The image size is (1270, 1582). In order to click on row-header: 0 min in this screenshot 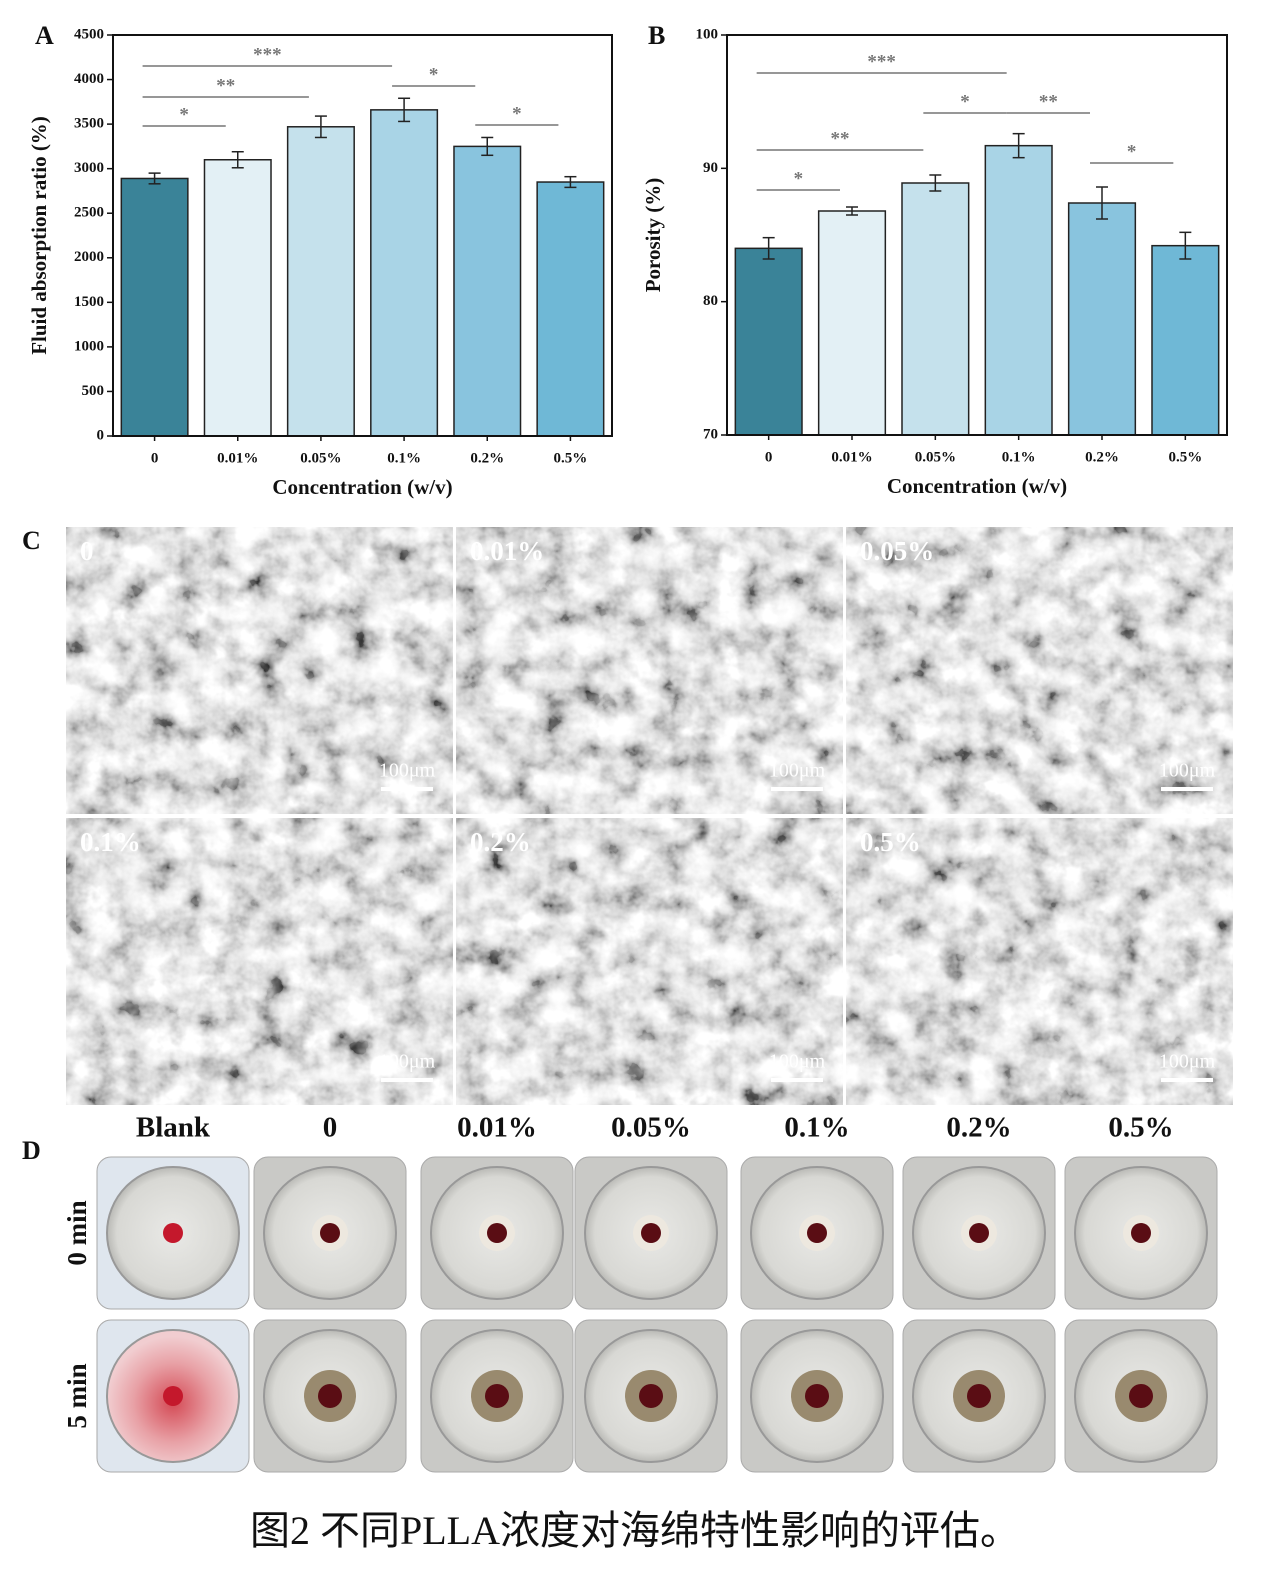, I will do `click(77, 1232)`.